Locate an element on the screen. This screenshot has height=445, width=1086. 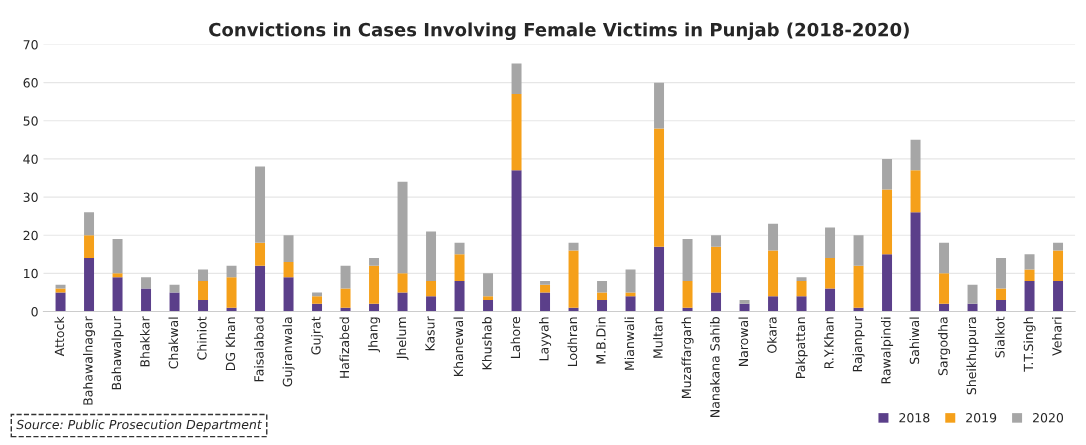
x-tick-label: Jhang is located at coordinates (374, 335).